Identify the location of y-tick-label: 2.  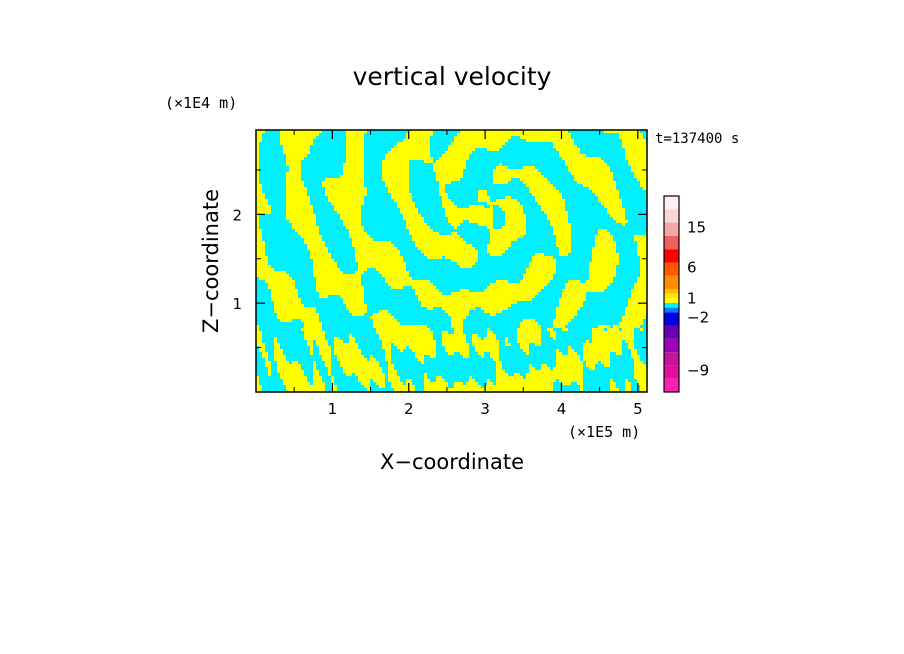
(237, 215).